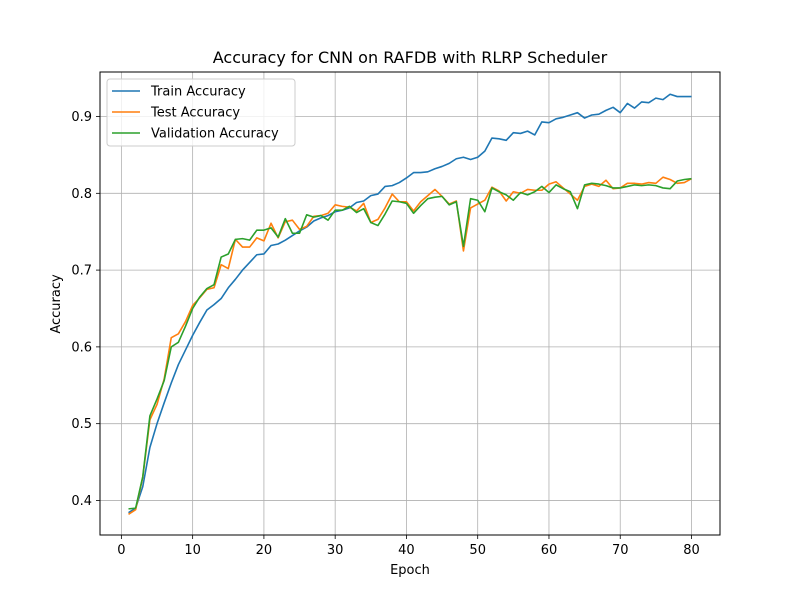  I want to click on x-tick-label: 60, so click(549, 550).